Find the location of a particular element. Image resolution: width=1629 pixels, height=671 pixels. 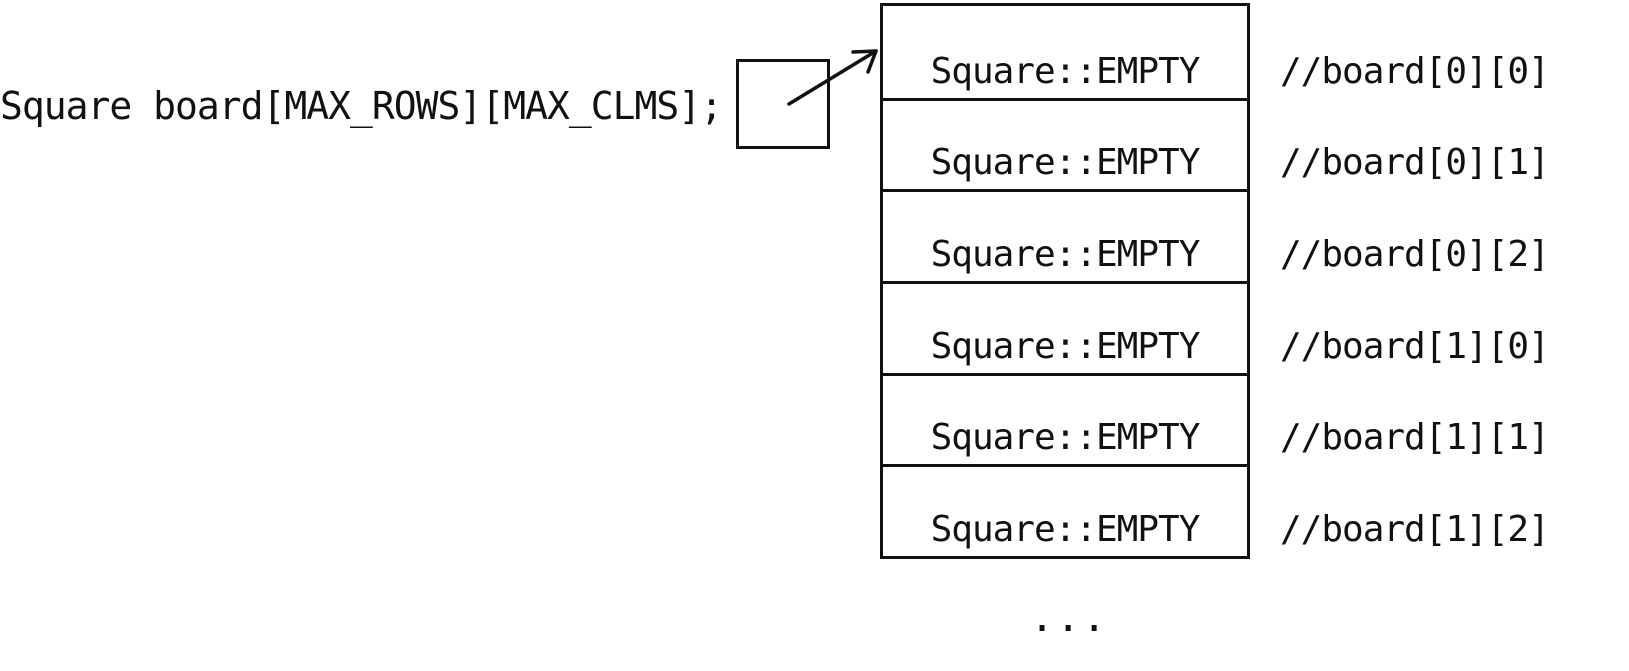

array-index-comment: //board[0][0] is located at coordinates (1415, 71).